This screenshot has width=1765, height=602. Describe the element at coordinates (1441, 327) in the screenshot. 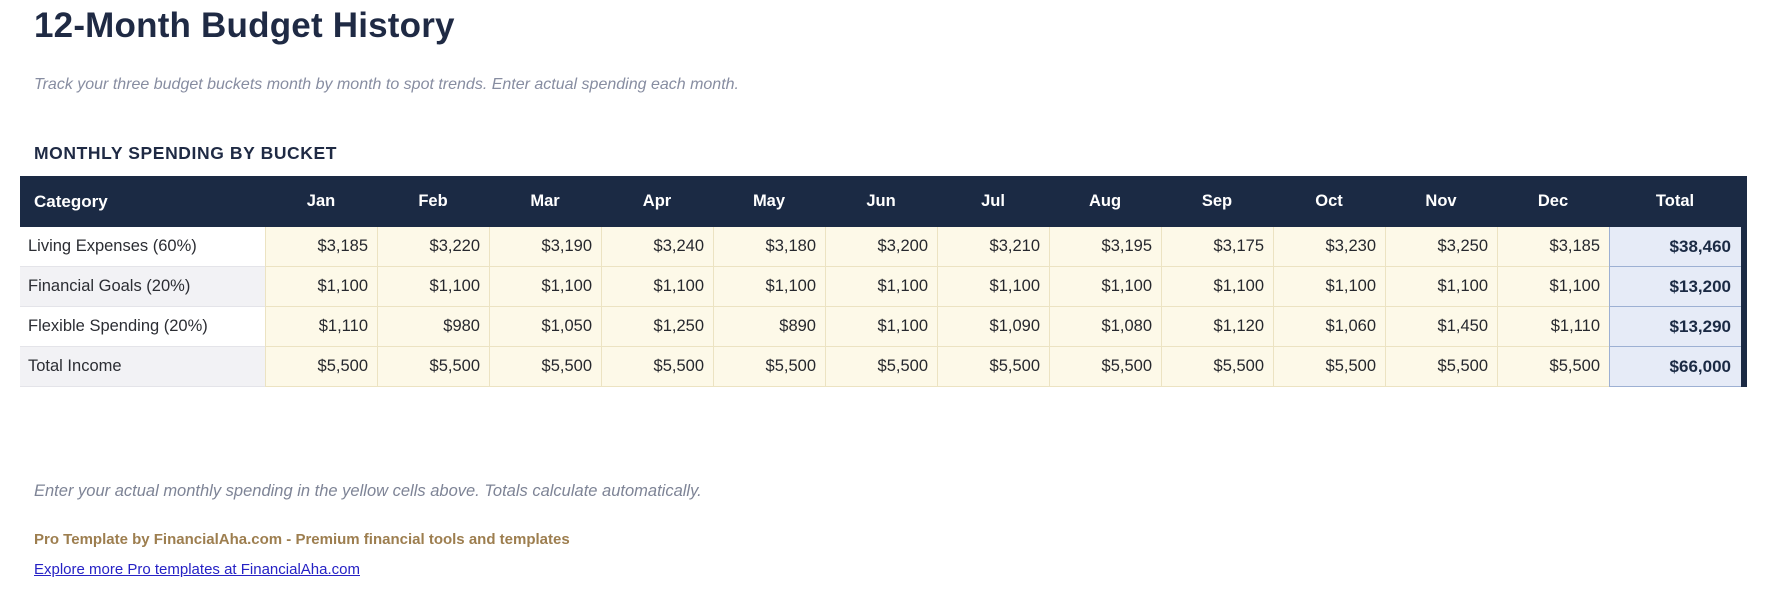

I see `month-value-cell: $1,450` at that location.